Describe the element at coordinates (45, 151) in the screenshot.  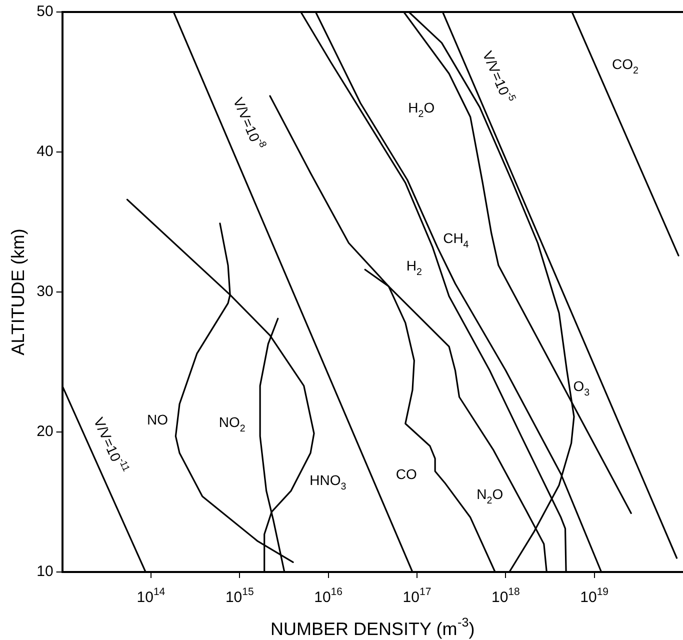
I see `y-tick-label: 40` at that location.